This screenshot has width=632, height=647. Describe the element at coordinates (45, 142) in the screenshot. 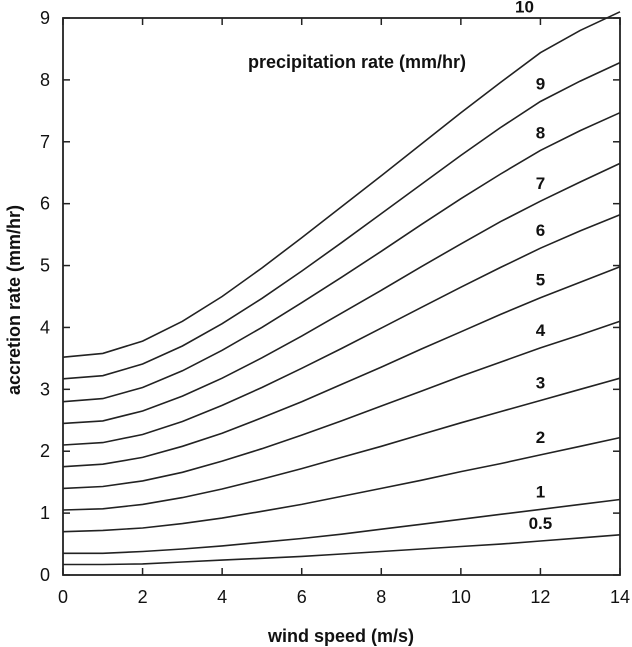

I see `y-tick-label: 7` at that location.